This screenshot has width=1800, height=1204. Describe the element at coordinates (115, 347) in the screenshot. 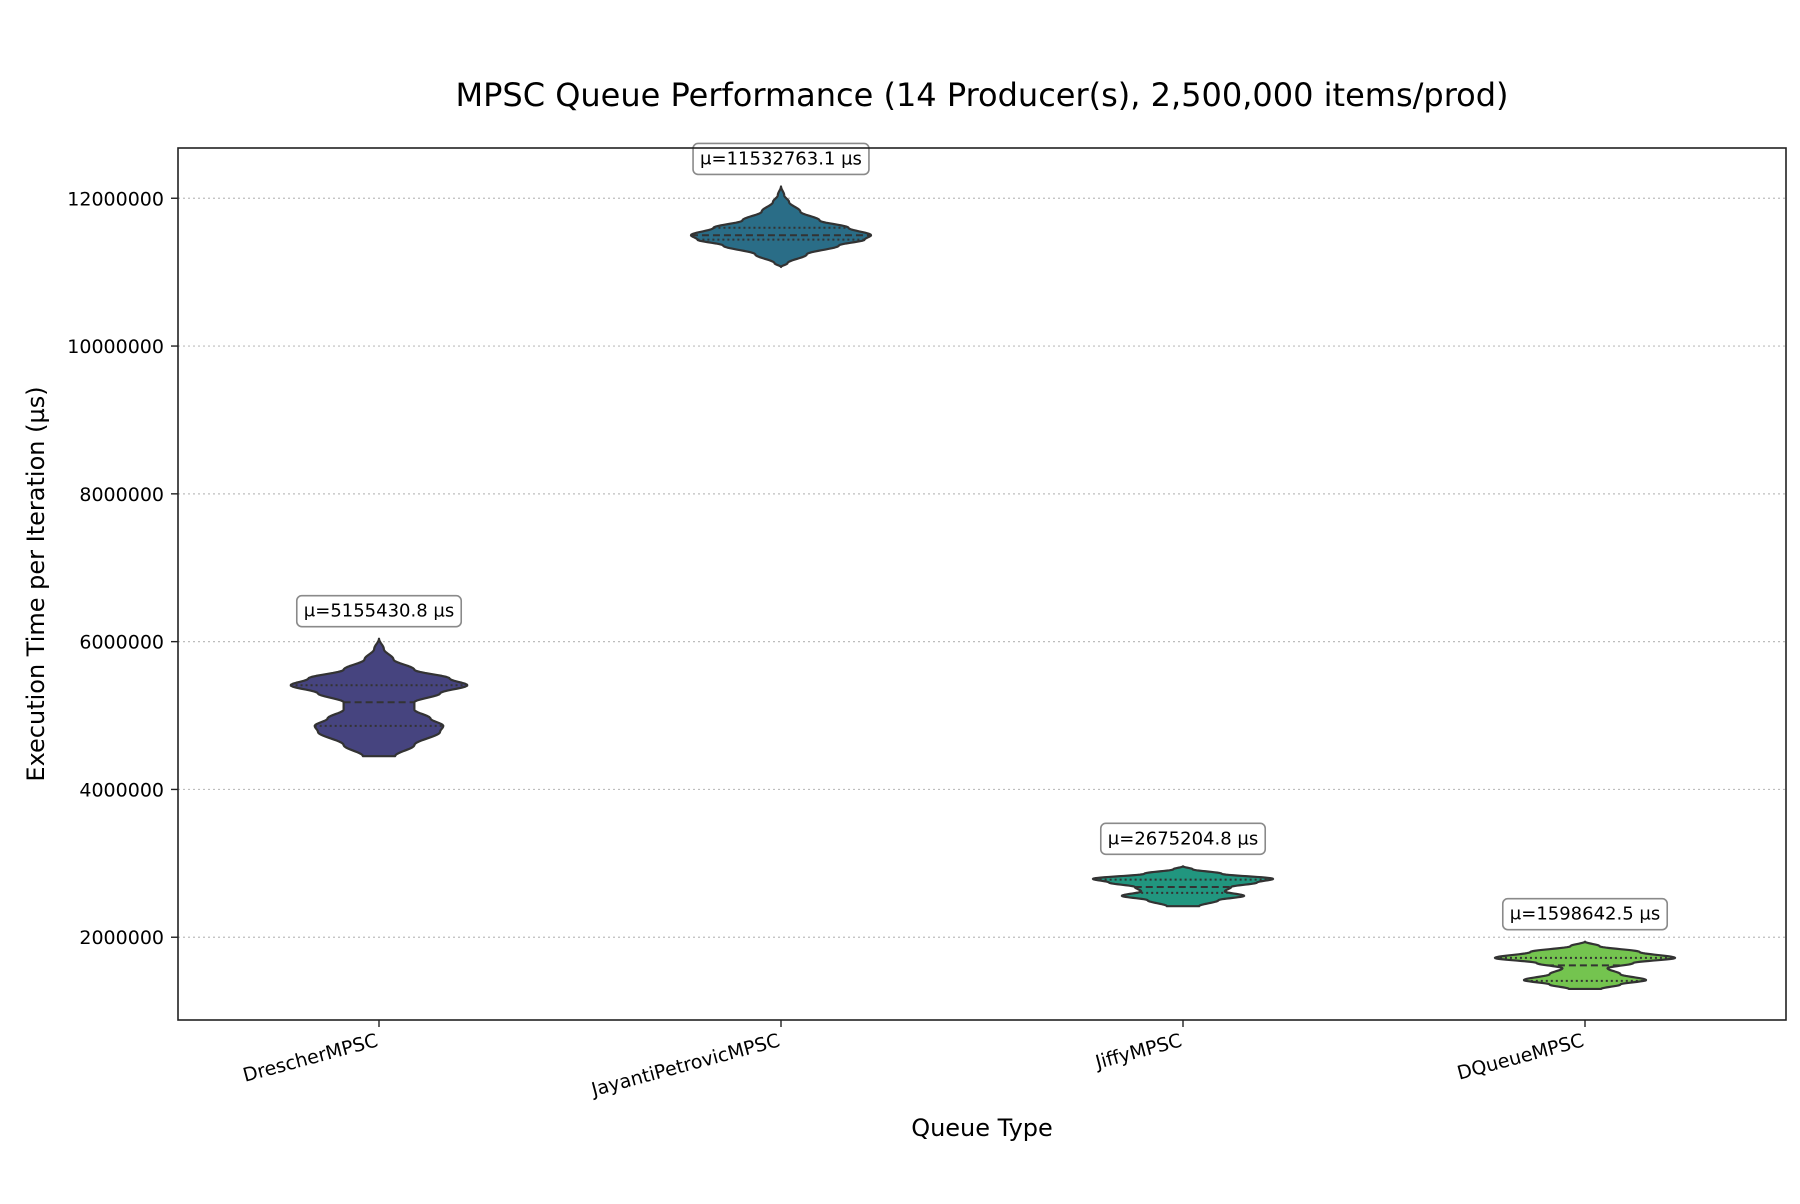

I see `y-tick-label: 10000000` at that location.